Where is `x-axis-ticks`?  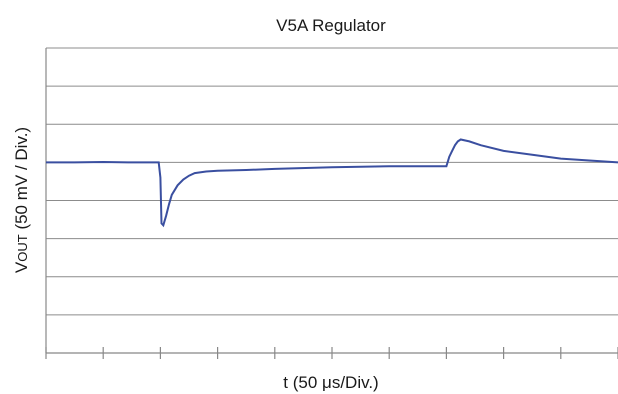
x-axis-ticks is located at coordinates (331, 353).